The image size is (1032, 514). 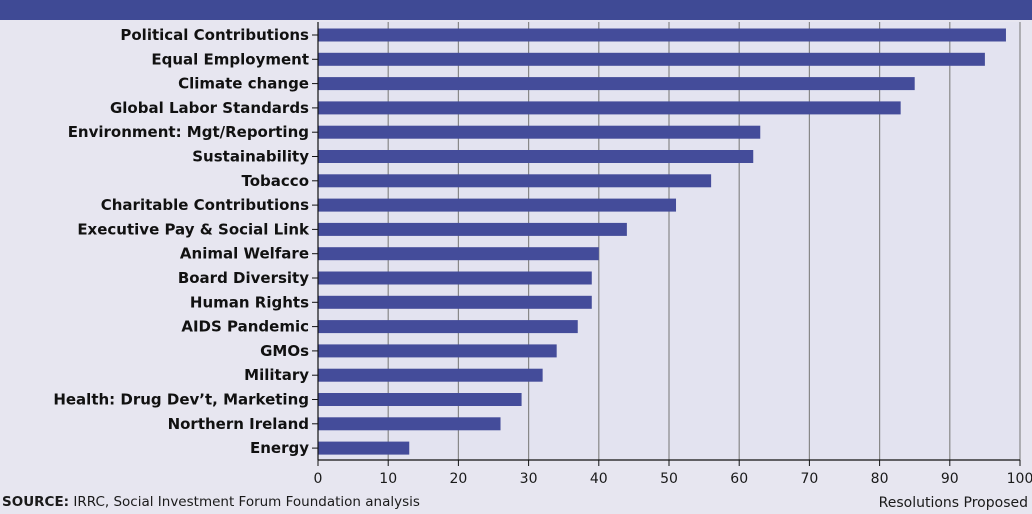 I want to click on x-tick-label: 20, so click(x=458, y=479).